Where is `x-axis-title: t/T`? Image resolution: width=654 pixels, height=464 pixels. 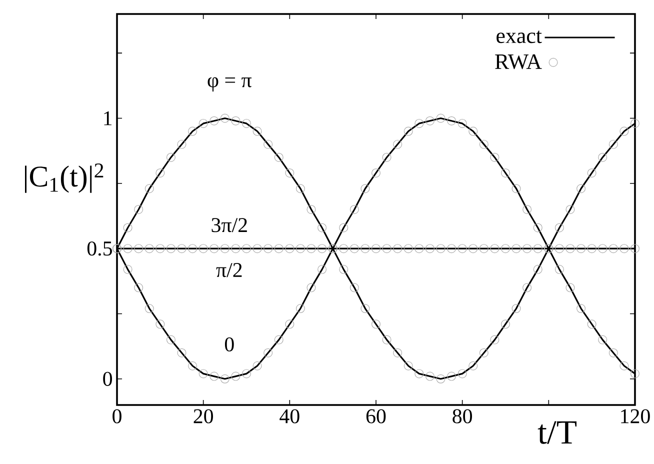
x-axis-title: t/T is located at coordinates (557, 432).